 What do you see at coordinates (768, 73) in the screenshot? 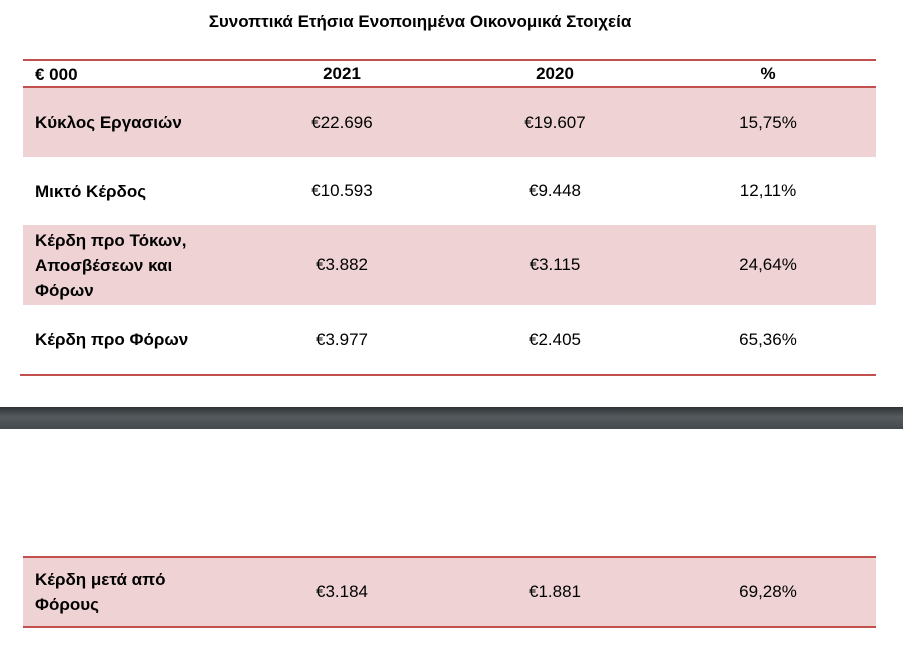
I see `header-percent: %` at bounding box center [768, 73].